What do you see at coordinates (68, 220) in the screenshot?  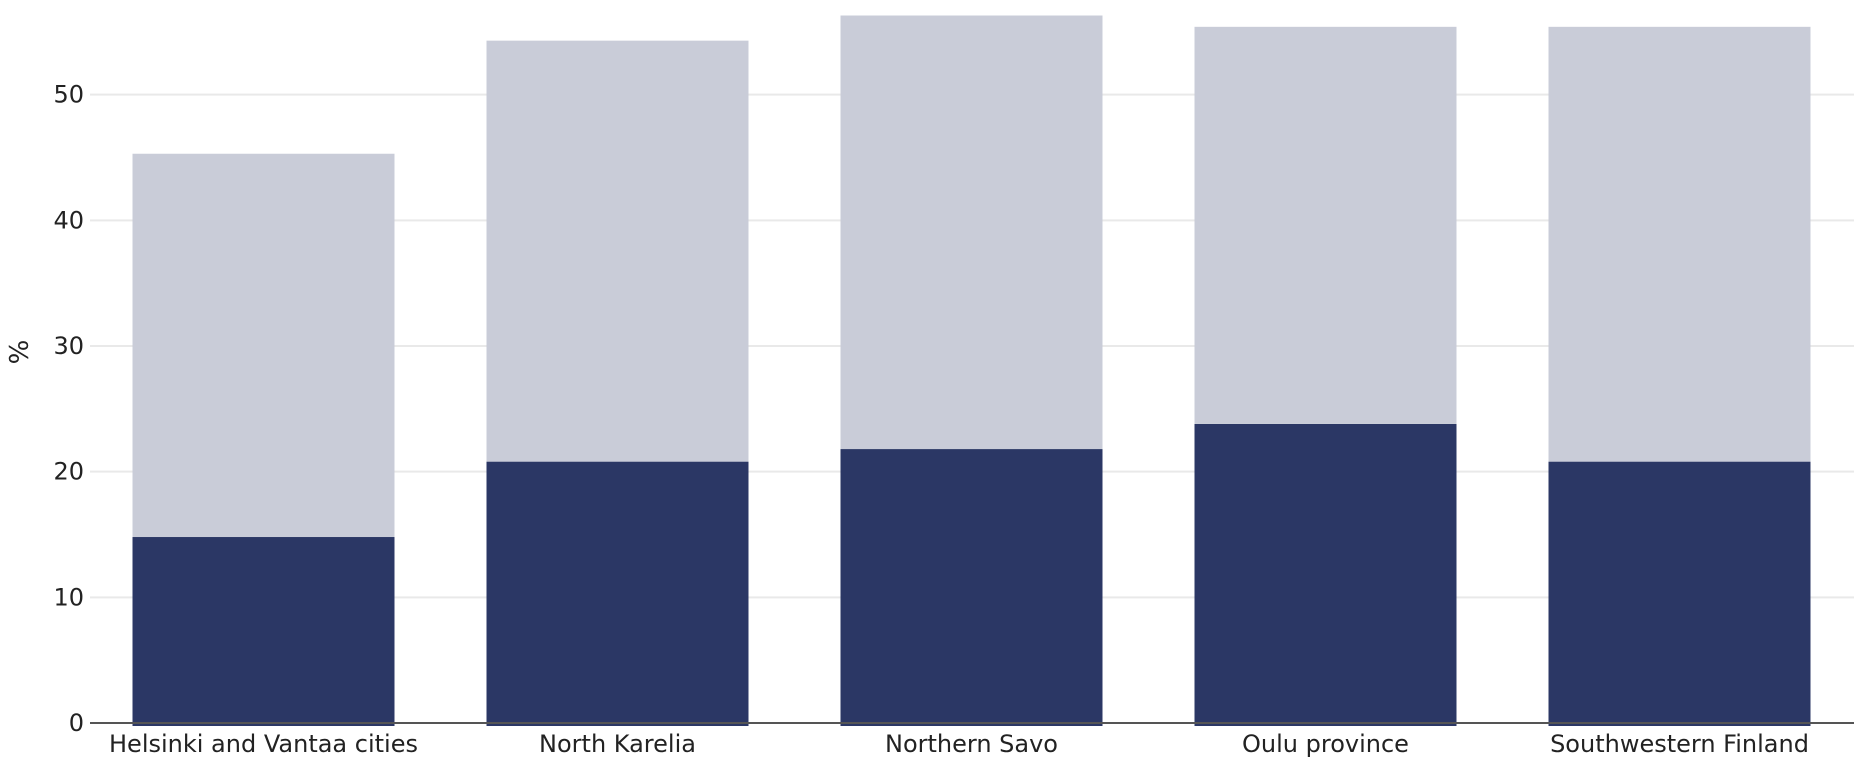 I see `y-tick-label-40: 40` at bounding box center [68, 220].